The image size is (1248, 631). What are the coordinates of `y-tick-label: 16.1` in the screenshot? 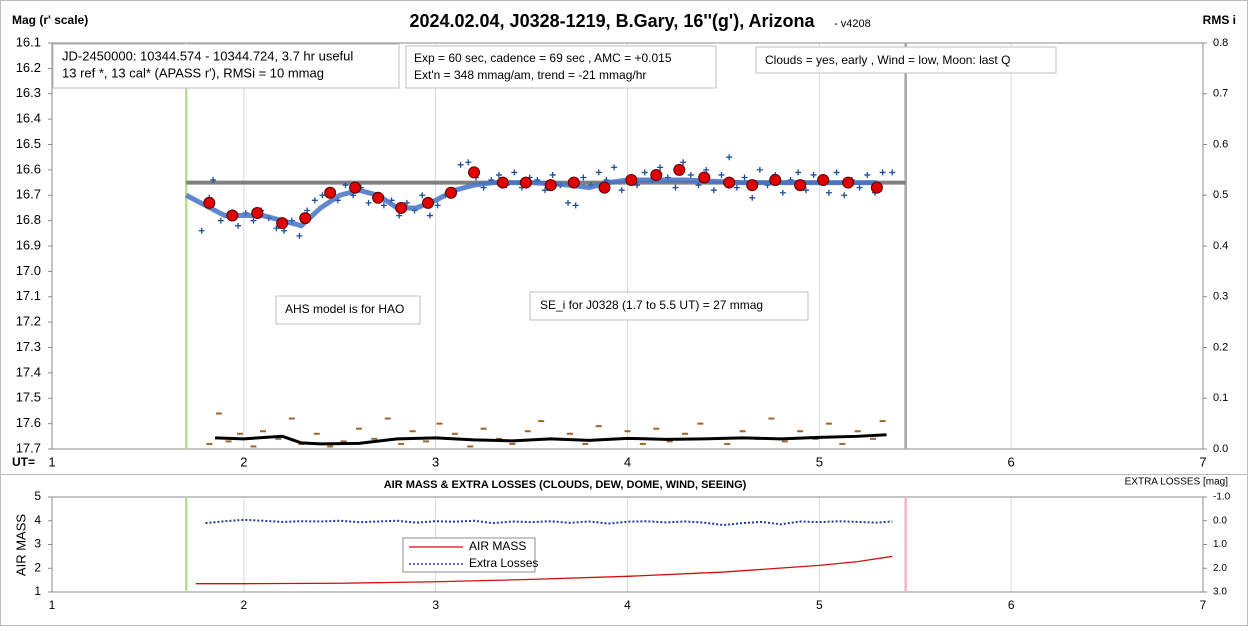 It's located at (28, 41).